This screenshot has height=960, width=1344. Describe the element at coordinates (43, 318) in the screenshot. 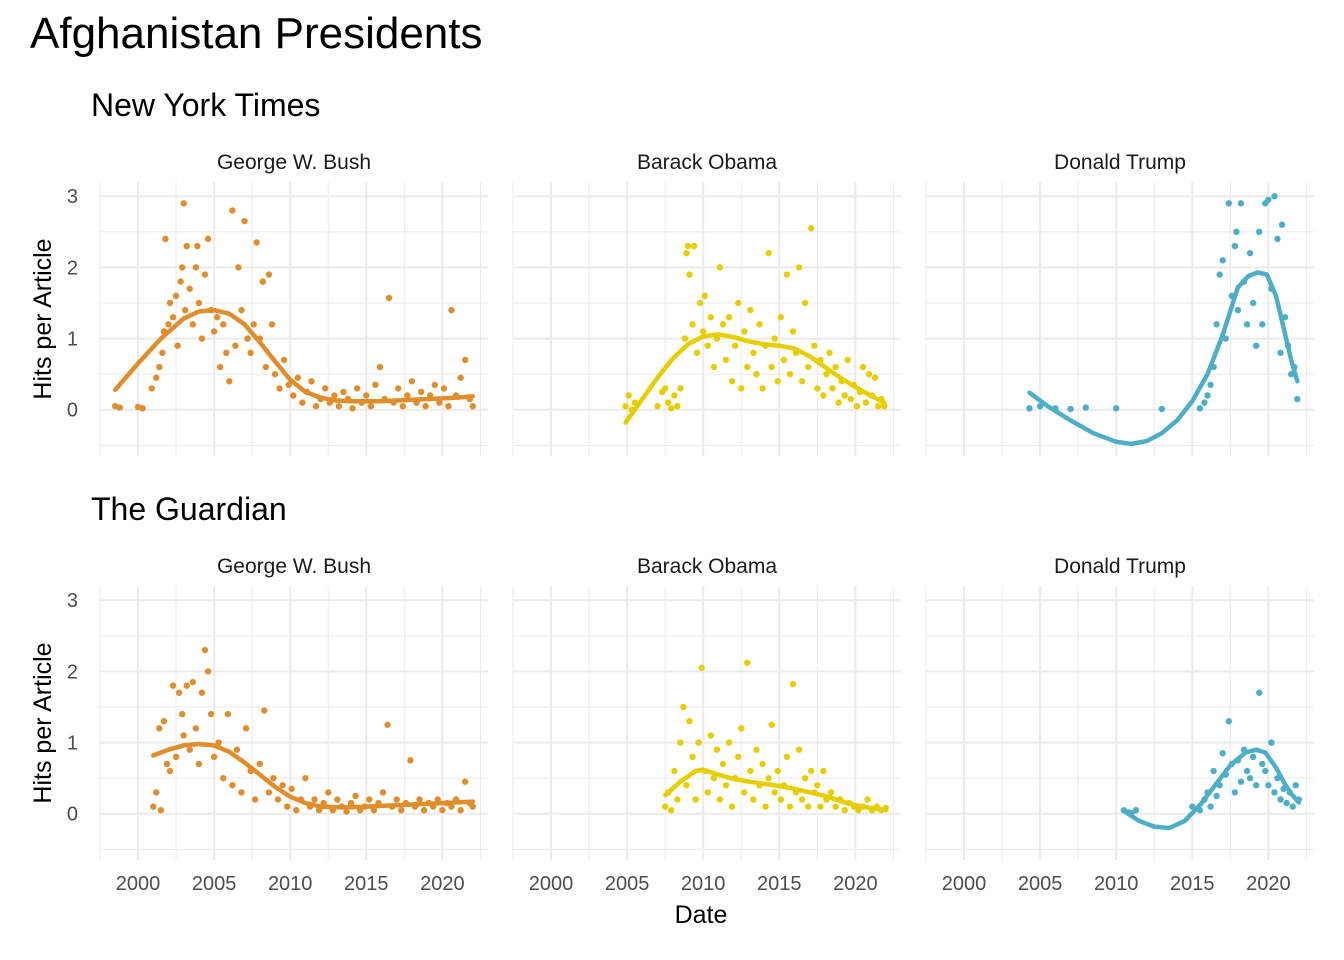

I see `y-axis-label: Hits per Article` at that location.